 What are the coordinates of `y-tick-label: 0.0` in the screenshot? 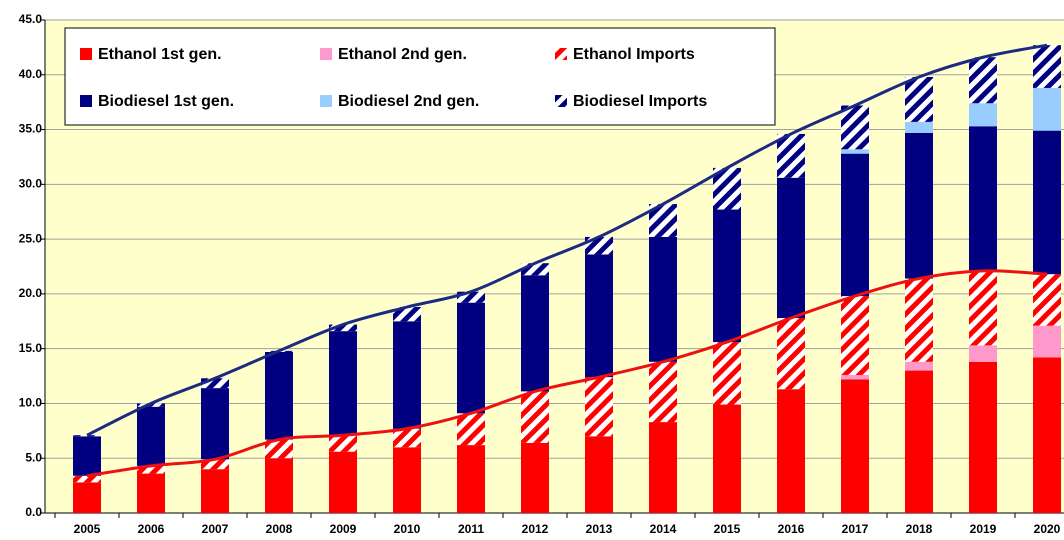 It's located at (33, 512).